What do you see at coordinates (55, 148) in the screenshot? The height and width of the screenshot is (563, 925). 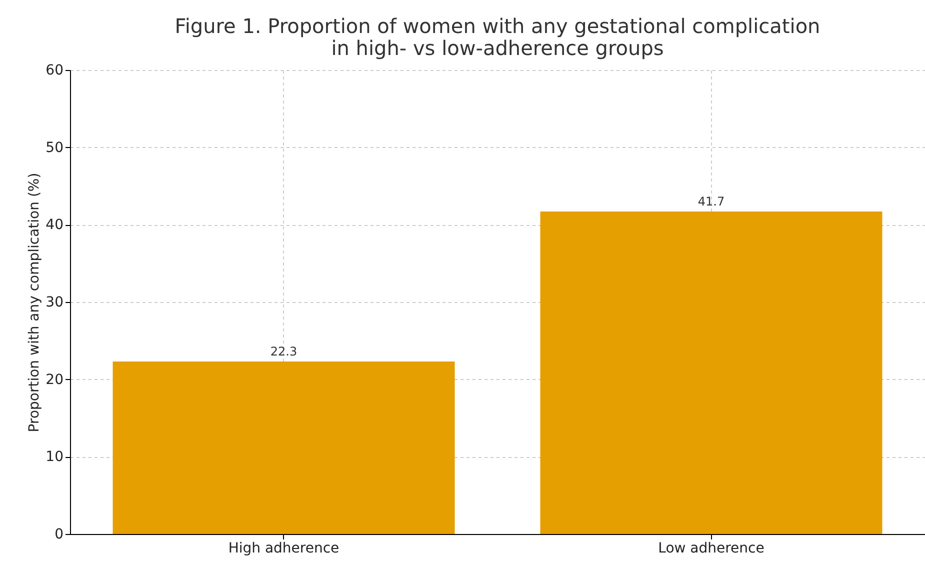 I see `y-tick-label: 50` at bounding box center [55, 148].